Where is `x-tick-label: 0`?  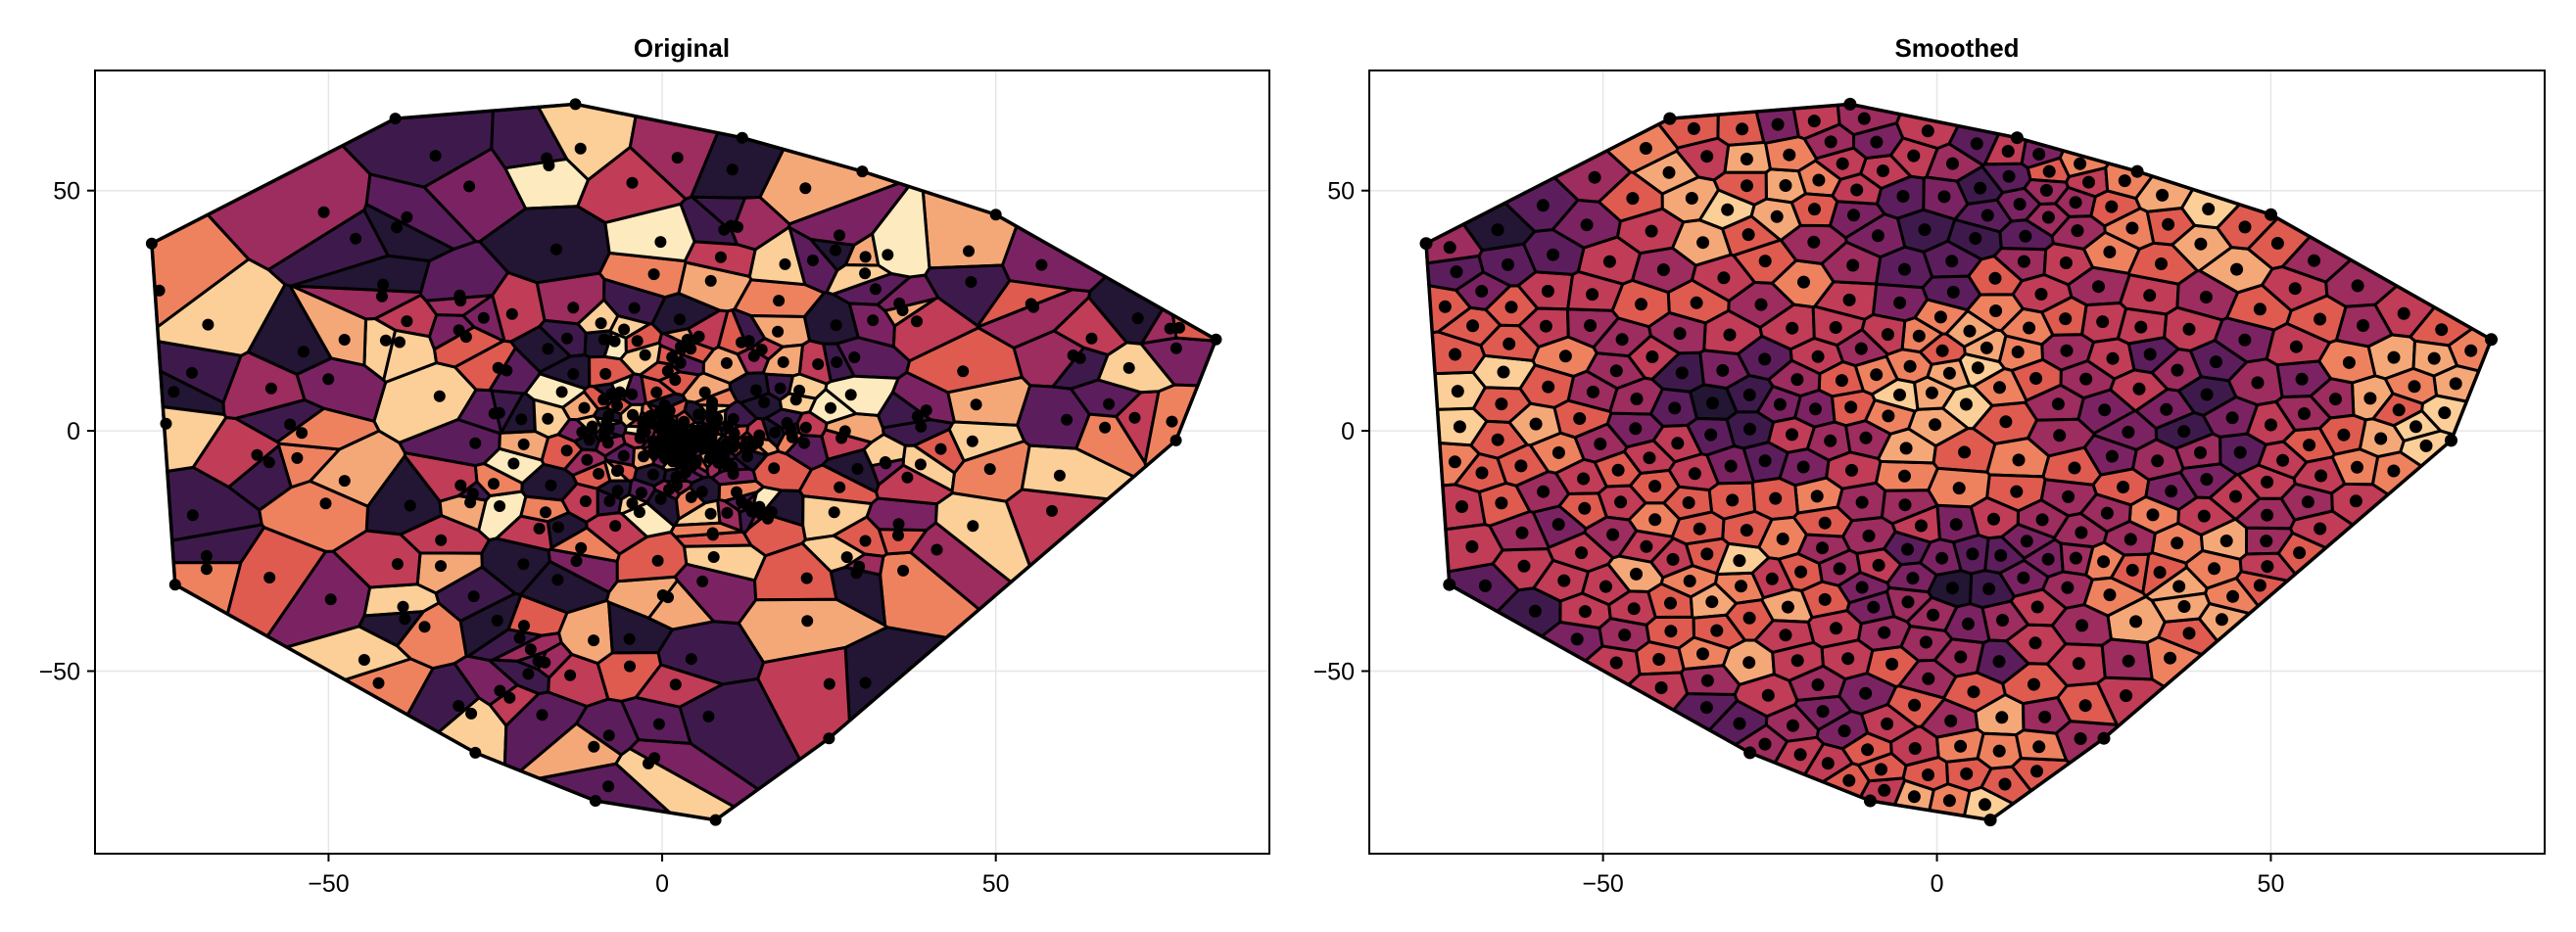
x-tick-label: 0 is located at coordinates (662, 884).